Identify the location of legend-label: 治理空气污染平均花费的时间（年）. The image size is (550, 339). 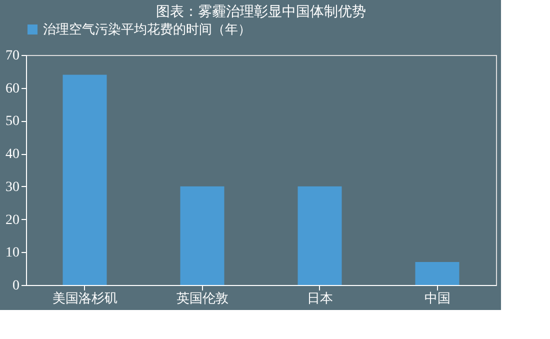
(147, 30).